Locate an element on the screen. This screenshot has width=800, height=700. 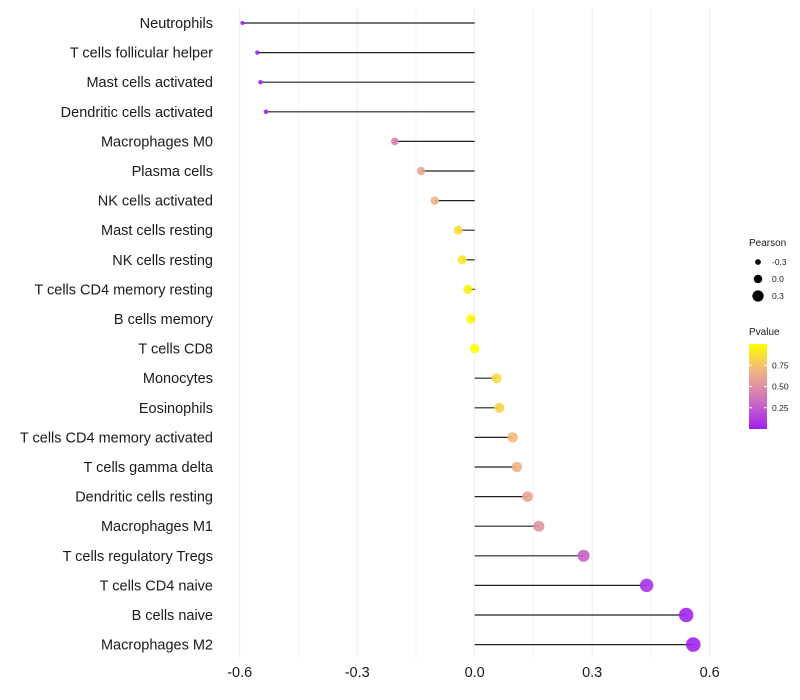
y-tick-label: Mast cells resting is located at coordinates (157, 231).